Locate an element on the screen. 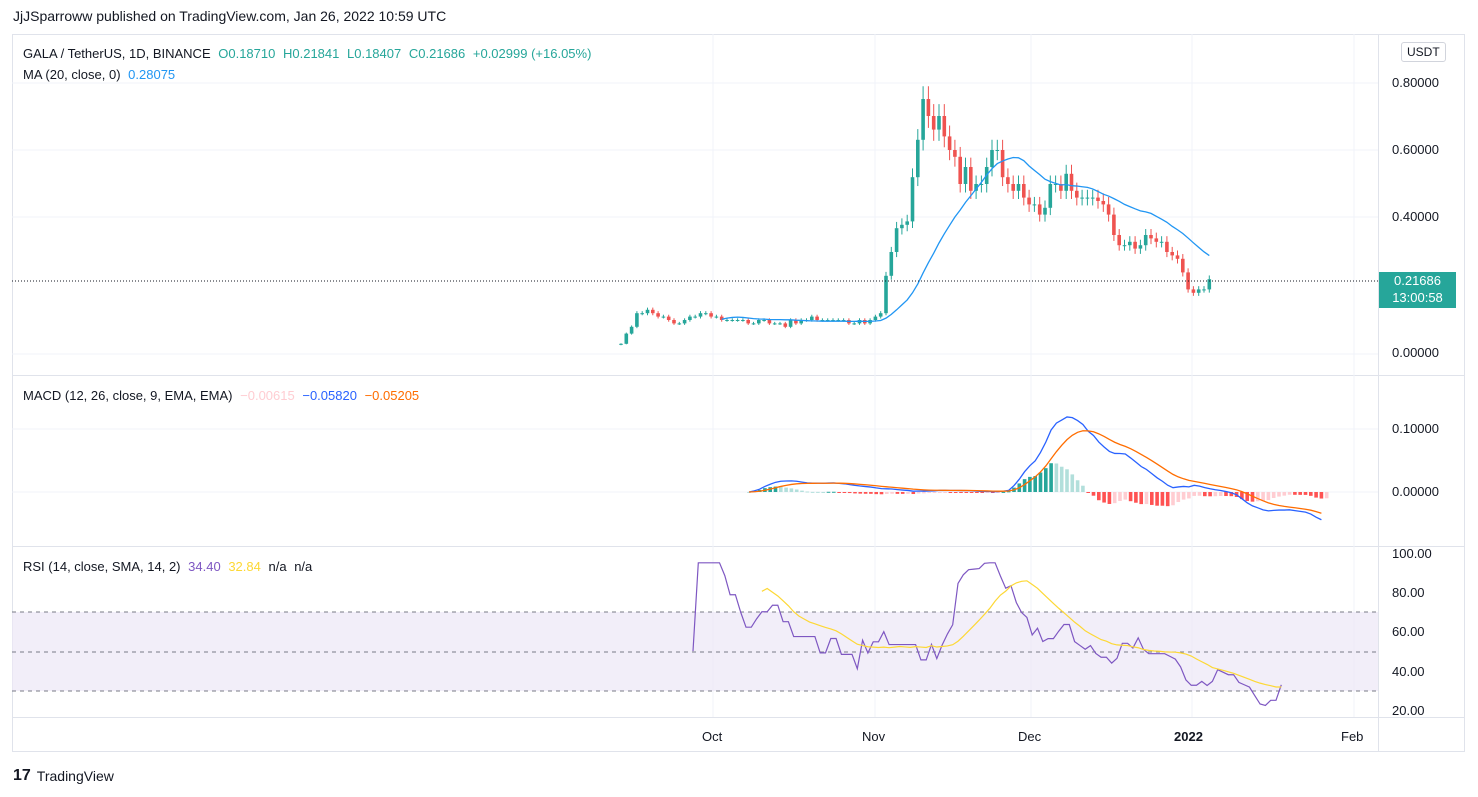 The image size is (1478, 797). last-price-value: 0.21686 is located at coordinates (1417, 280).